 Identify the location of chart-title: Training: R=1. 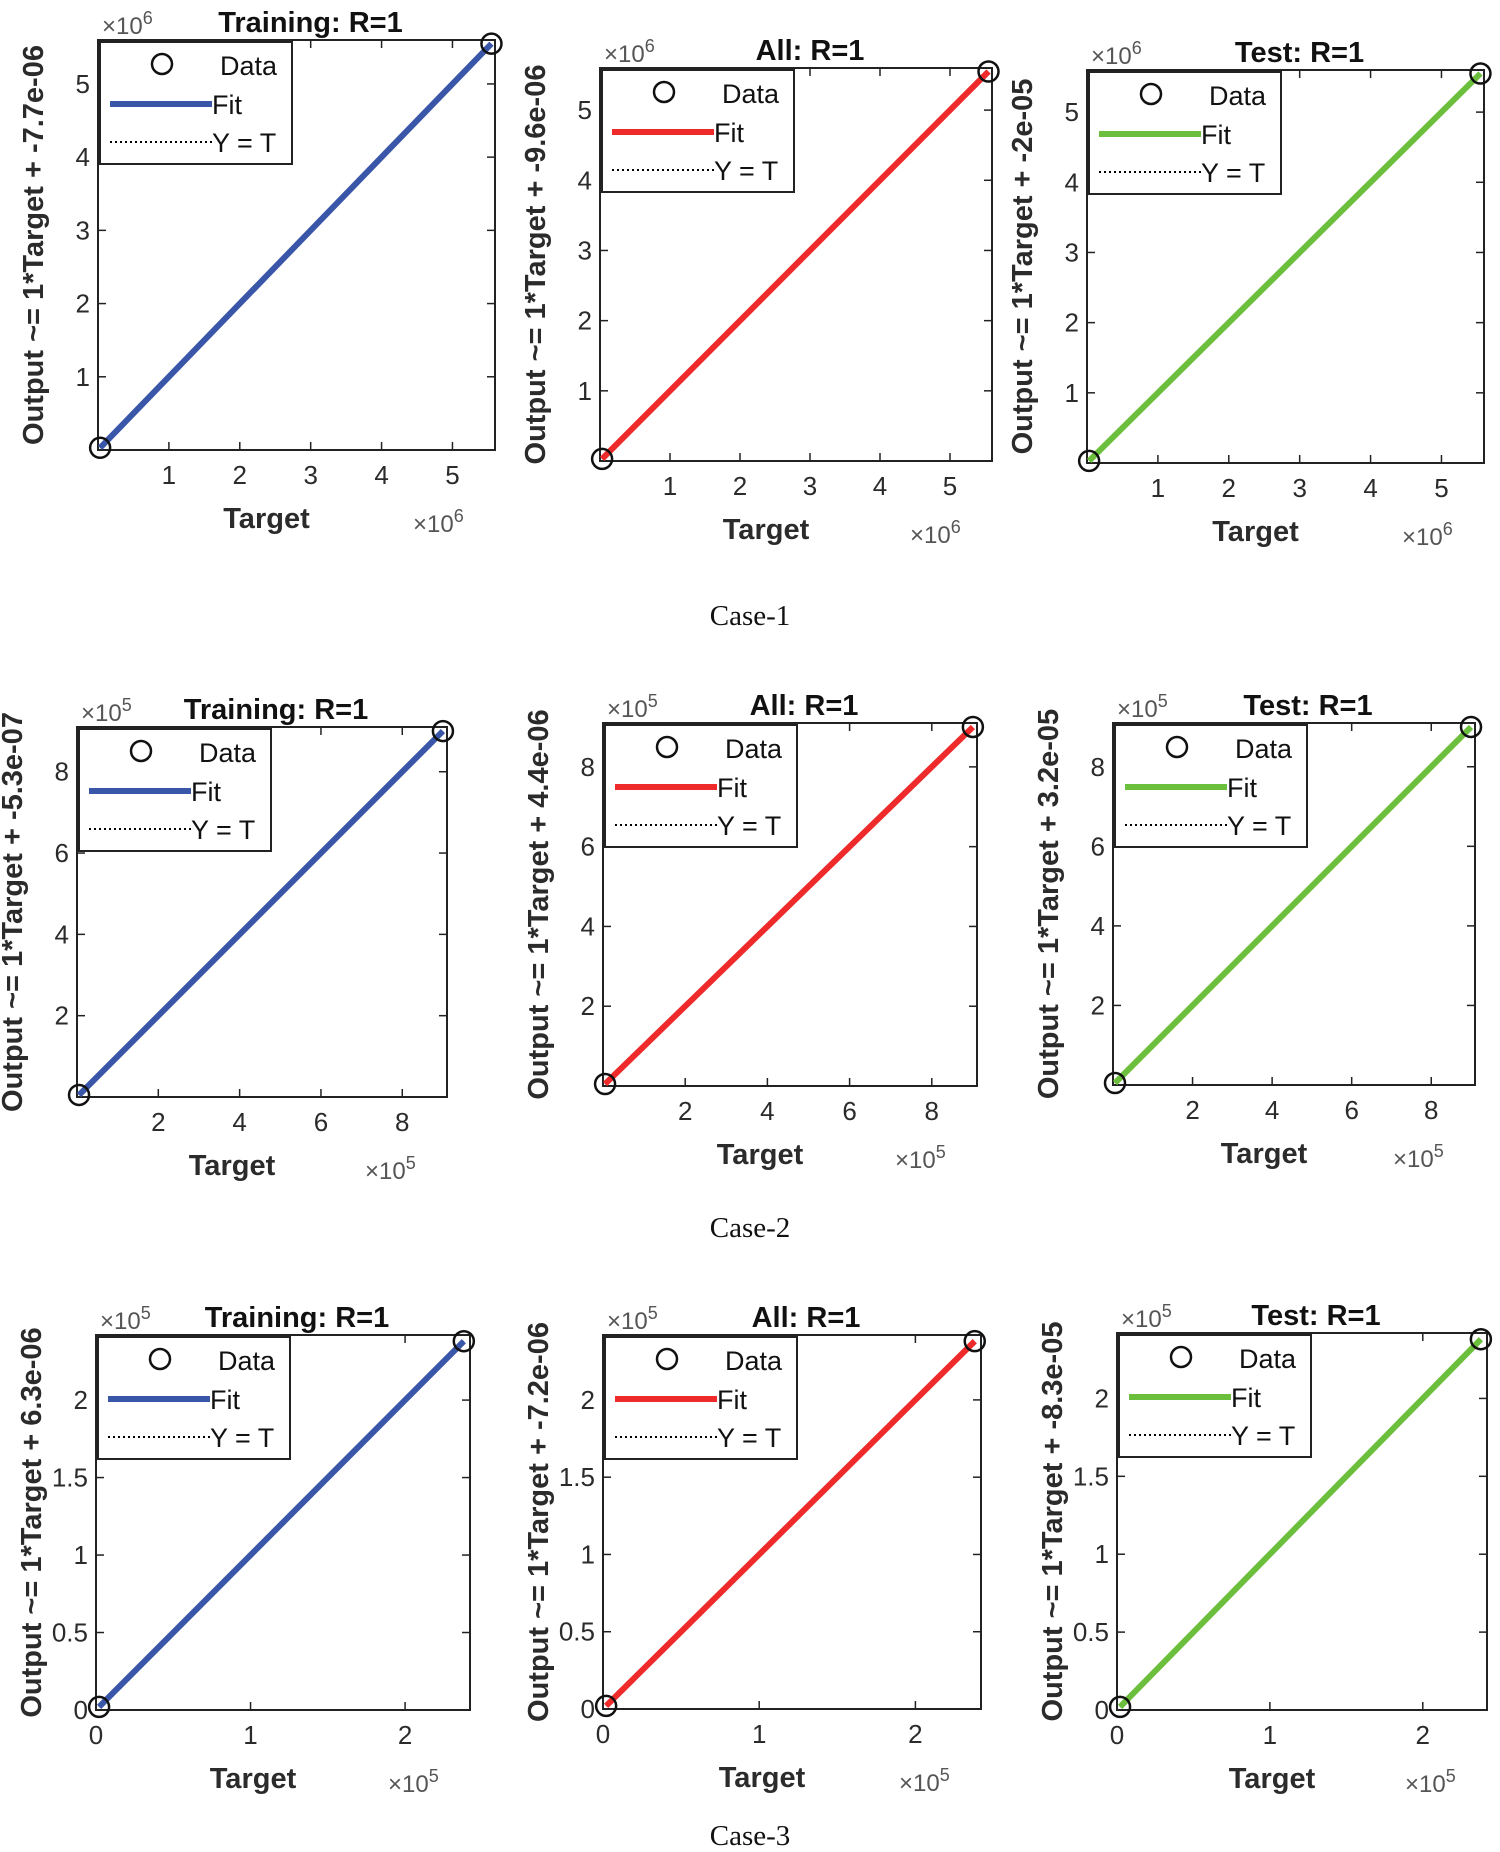
(310, 23).